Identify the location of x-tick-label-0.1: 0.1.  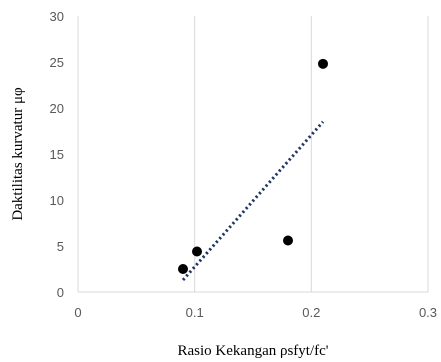
(195, 312).